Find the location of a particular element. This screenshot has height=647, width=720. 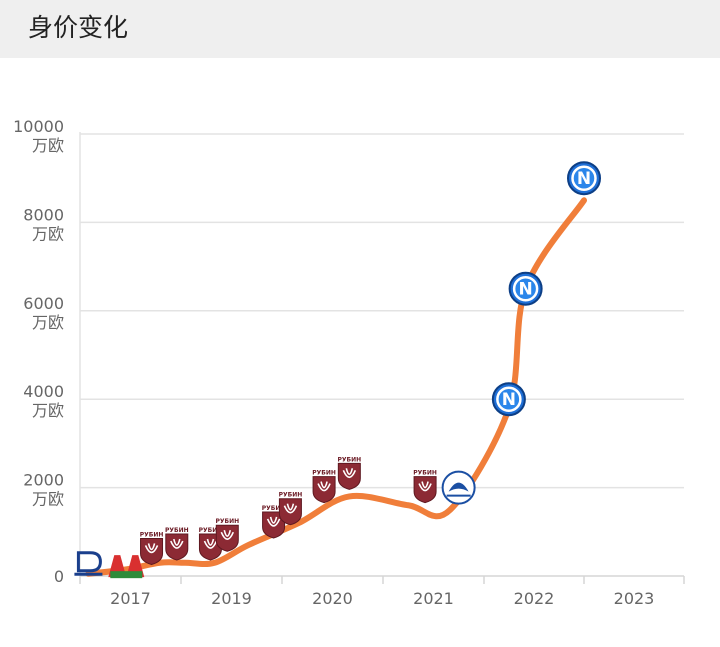

y-tick-label-0: 0 is located at coordinates (59, 576).